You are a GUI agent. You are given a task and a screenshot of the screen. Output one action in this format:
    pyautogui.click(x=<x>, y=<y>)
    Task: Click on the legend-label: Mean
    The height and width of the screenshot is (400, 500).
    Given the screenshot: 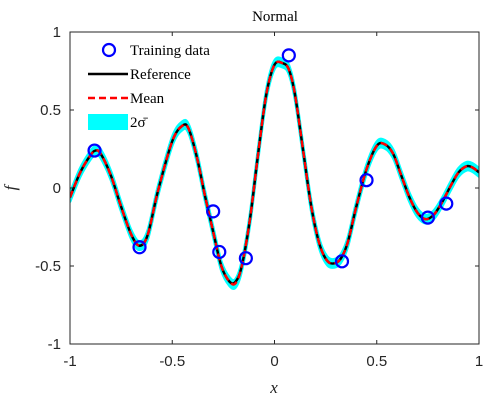 What is the action you would take?
    pyautogui.click(x=147, y=99)
    